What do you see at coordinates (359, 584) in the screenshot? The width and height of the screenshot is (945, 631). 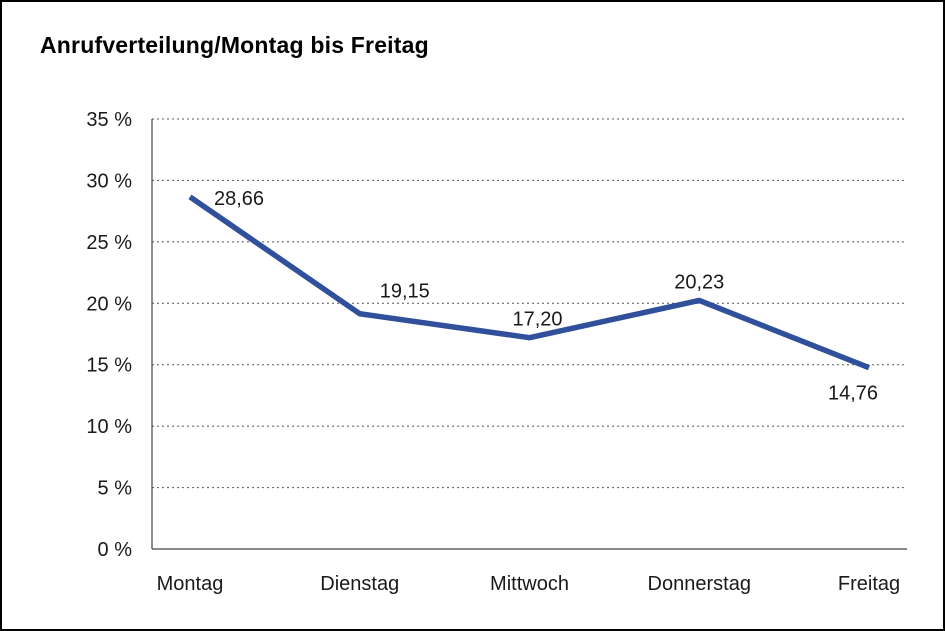 I see `x-category-label: Dienstag` at bounding box center [359, 584].